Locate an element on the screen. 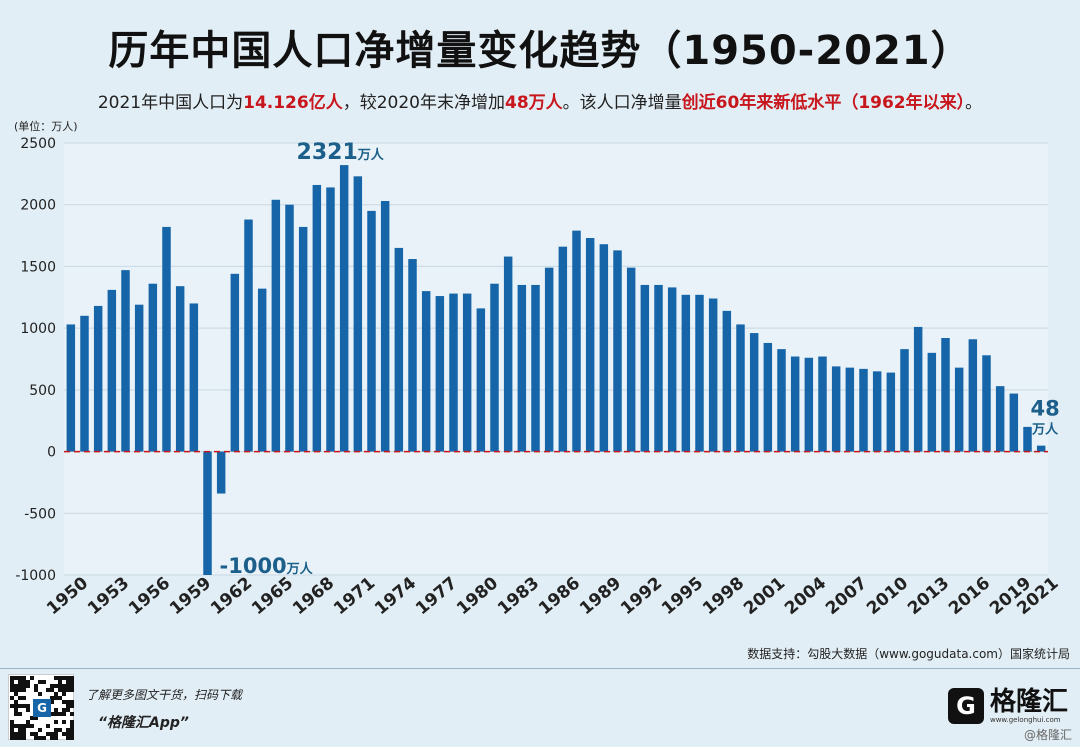 The image size is (1080, 747). subtitle-part4: 。 is located at coordinates (974, 103).